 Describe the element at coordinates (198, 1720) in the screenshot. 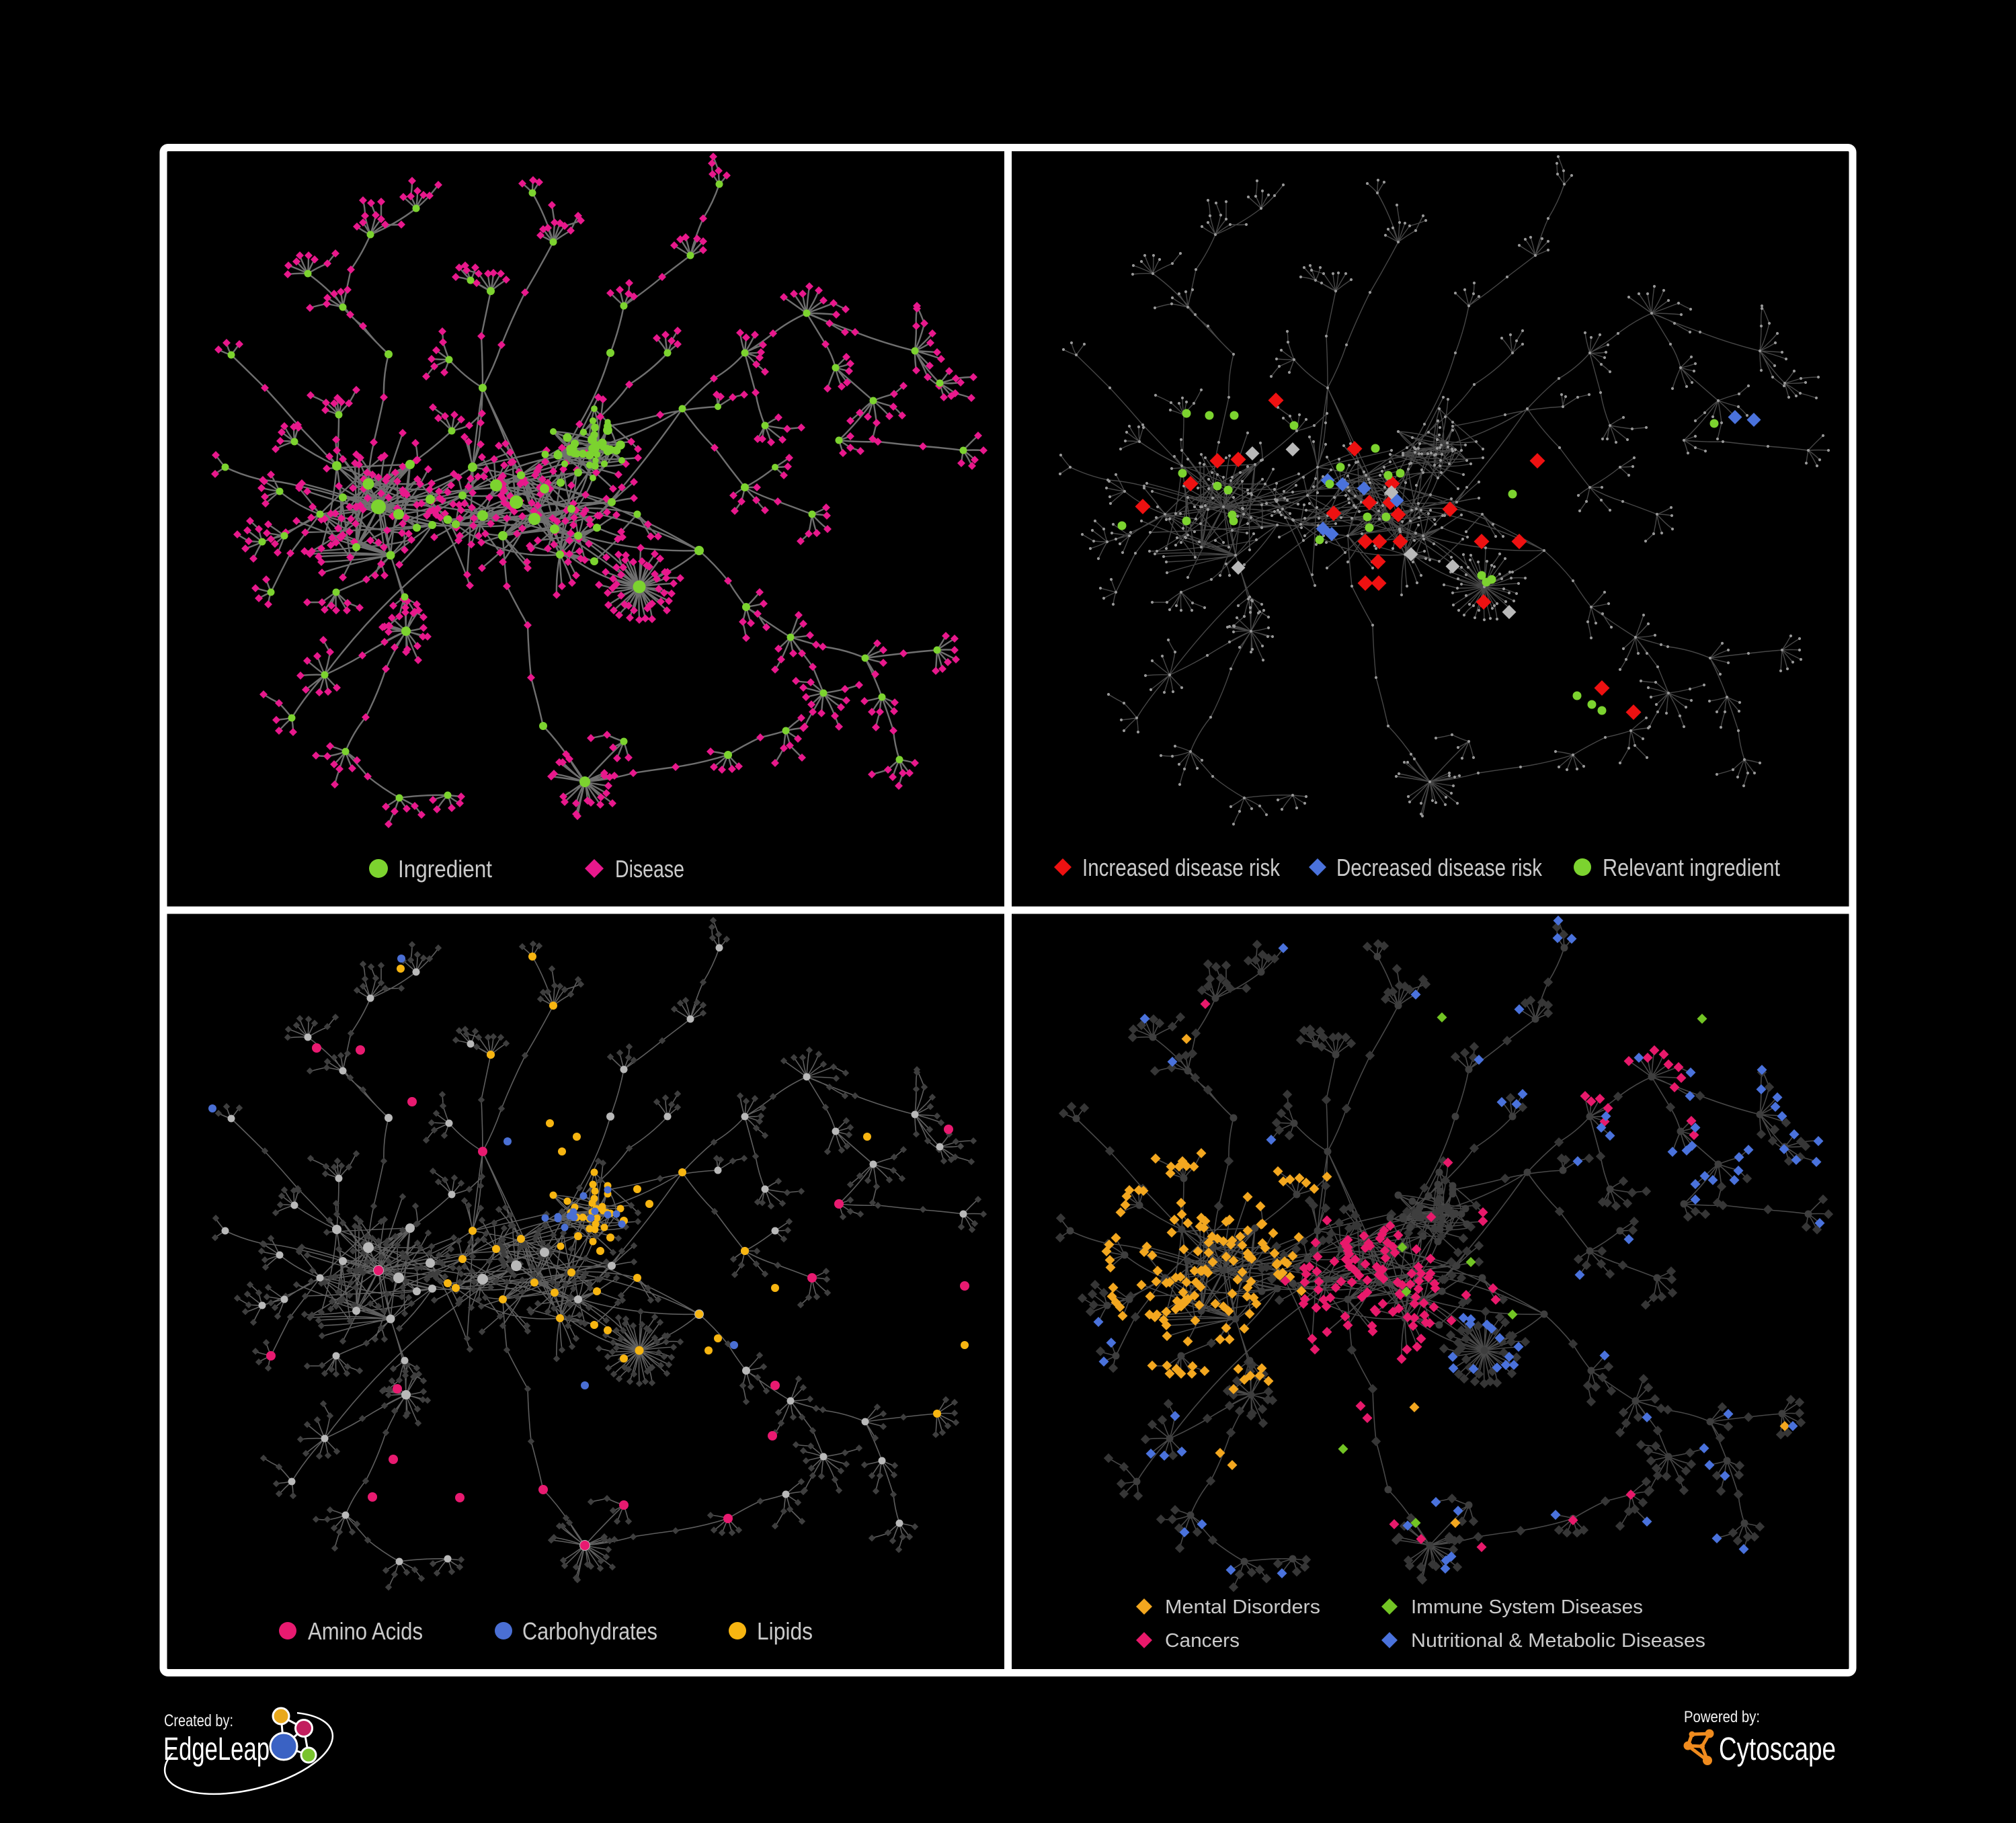

I see `svg-text: Created by:` at that location.